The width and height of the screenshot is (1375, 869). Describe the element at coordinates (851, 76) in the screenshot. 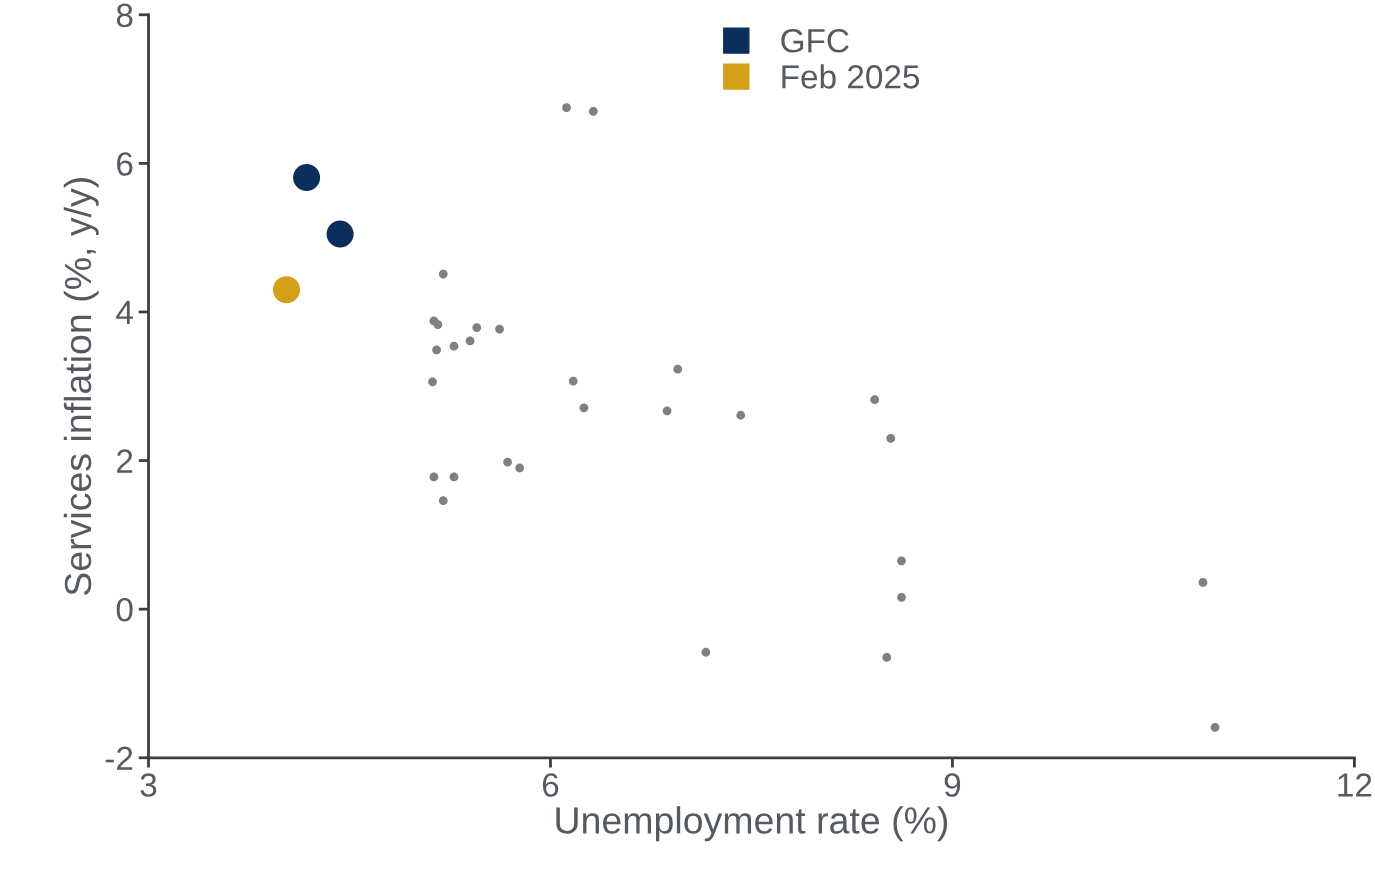

I see `legend-label: Feb 2025` at that location.